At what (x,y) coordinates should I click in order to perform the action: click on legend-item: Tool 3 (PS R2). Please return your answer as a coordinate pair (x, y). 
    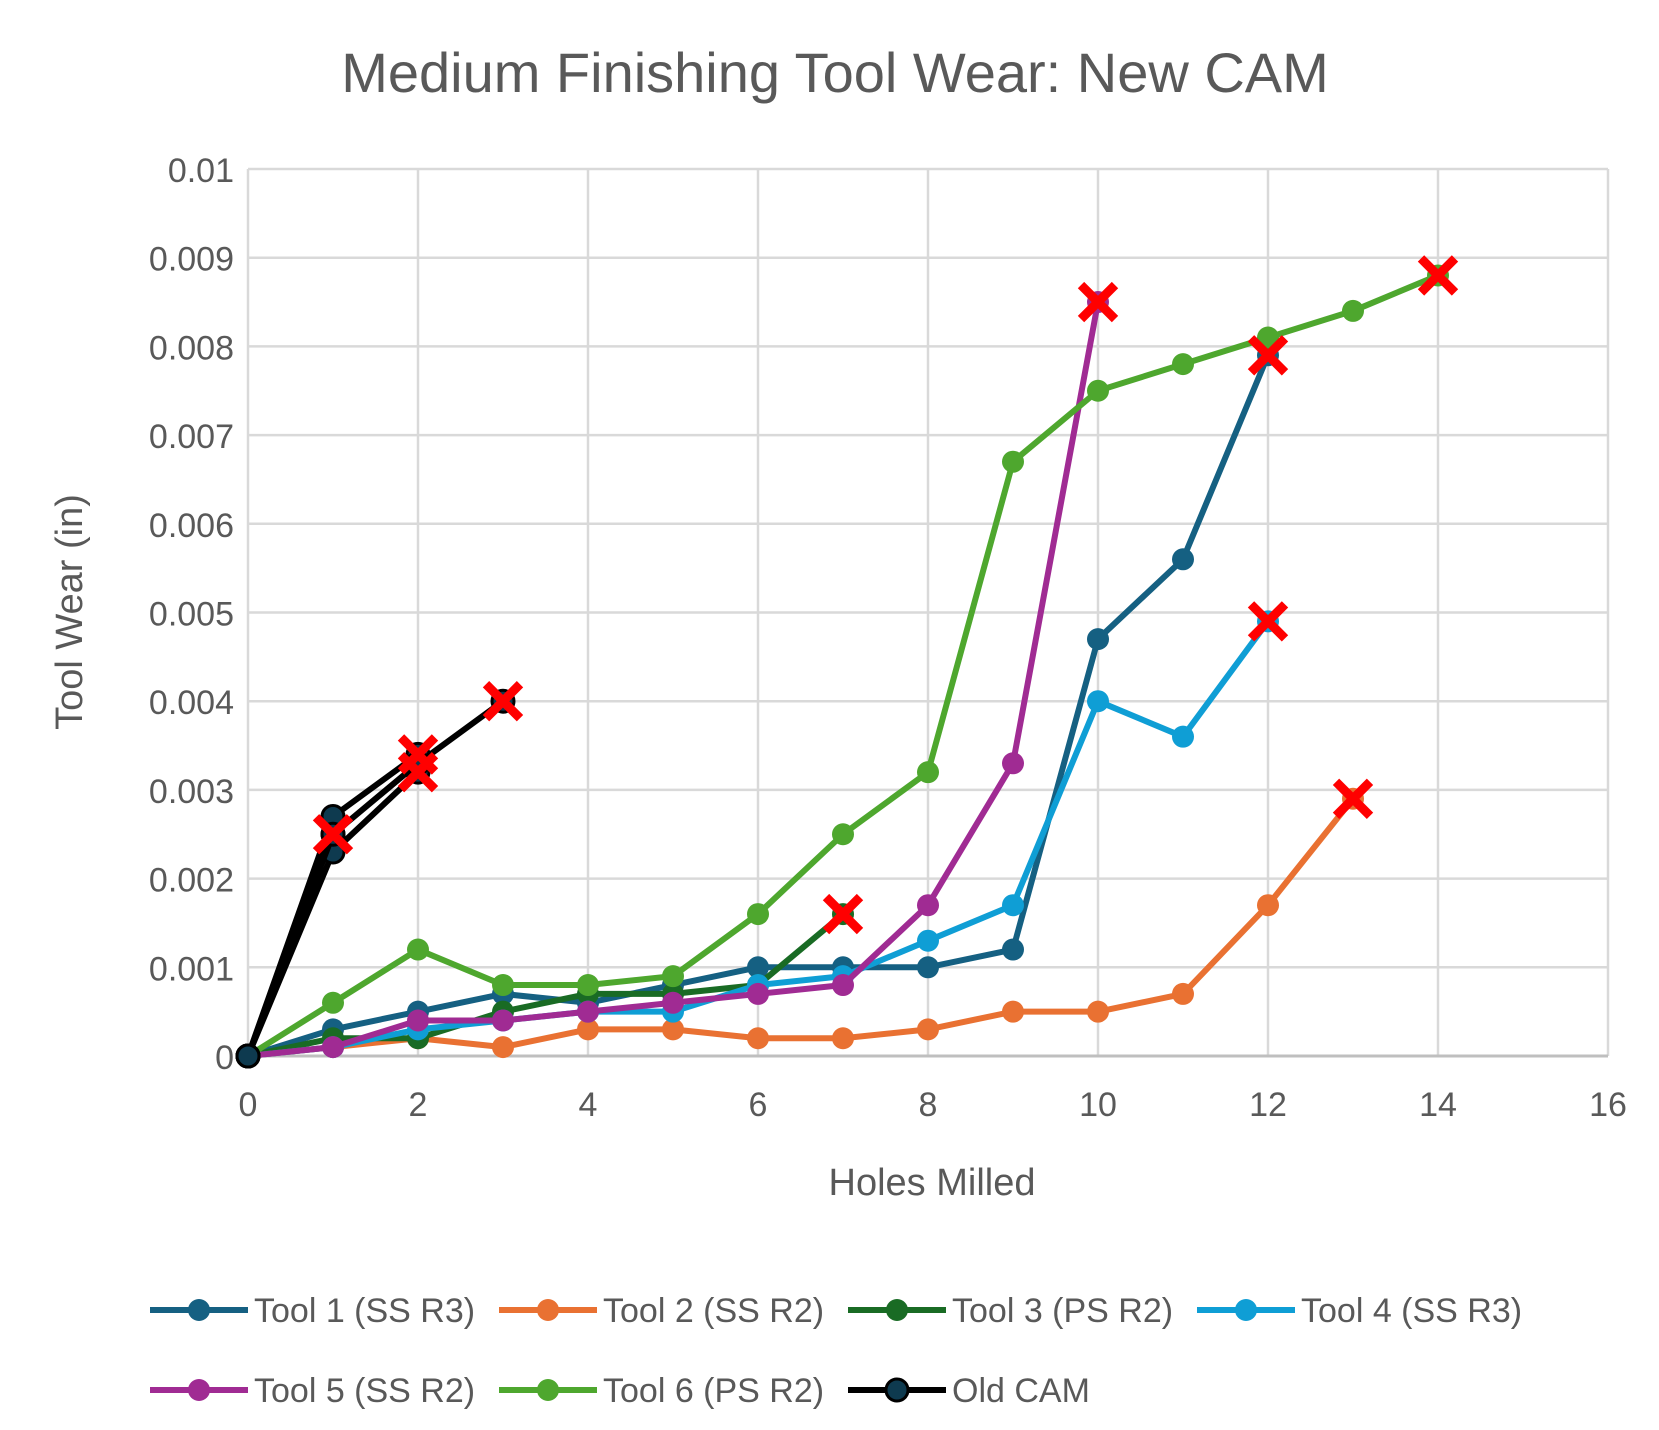
    Looking at the image, I should click on (1010, 1311).